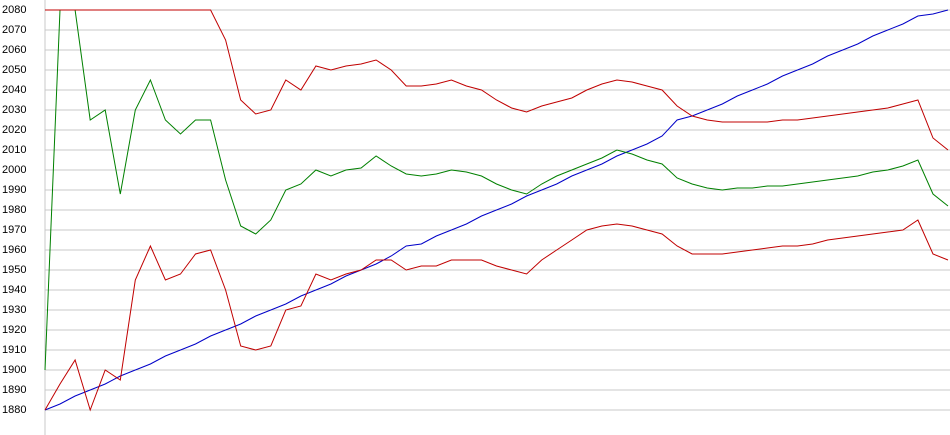 This screenshot has width=950, height=435. I want to click on y-tick-label: 1900, so click(14, 370).